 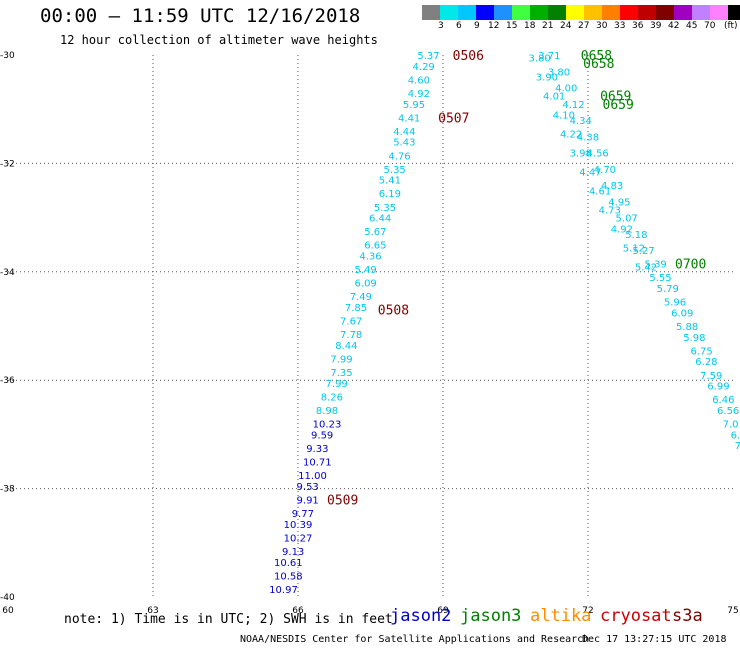 I want to click on footer-timestamp: Dec 17 13:27:15 UTC 2018, so click(x=654, y=639).